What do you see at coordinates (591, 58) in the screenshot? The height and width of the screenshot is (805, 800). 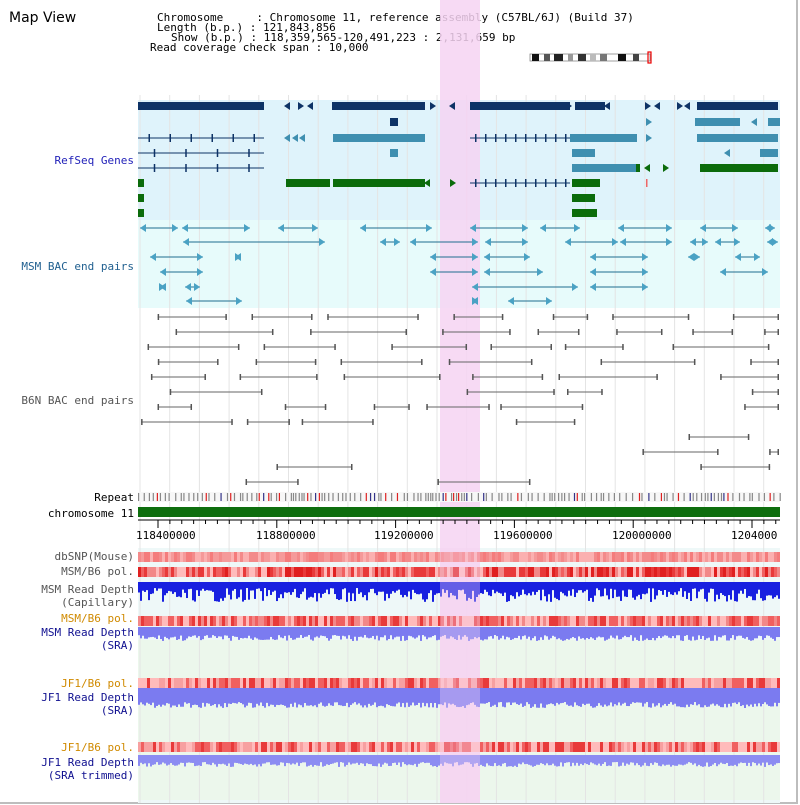 I see `chromosome-ideogram` at bounding box center [591, 58].